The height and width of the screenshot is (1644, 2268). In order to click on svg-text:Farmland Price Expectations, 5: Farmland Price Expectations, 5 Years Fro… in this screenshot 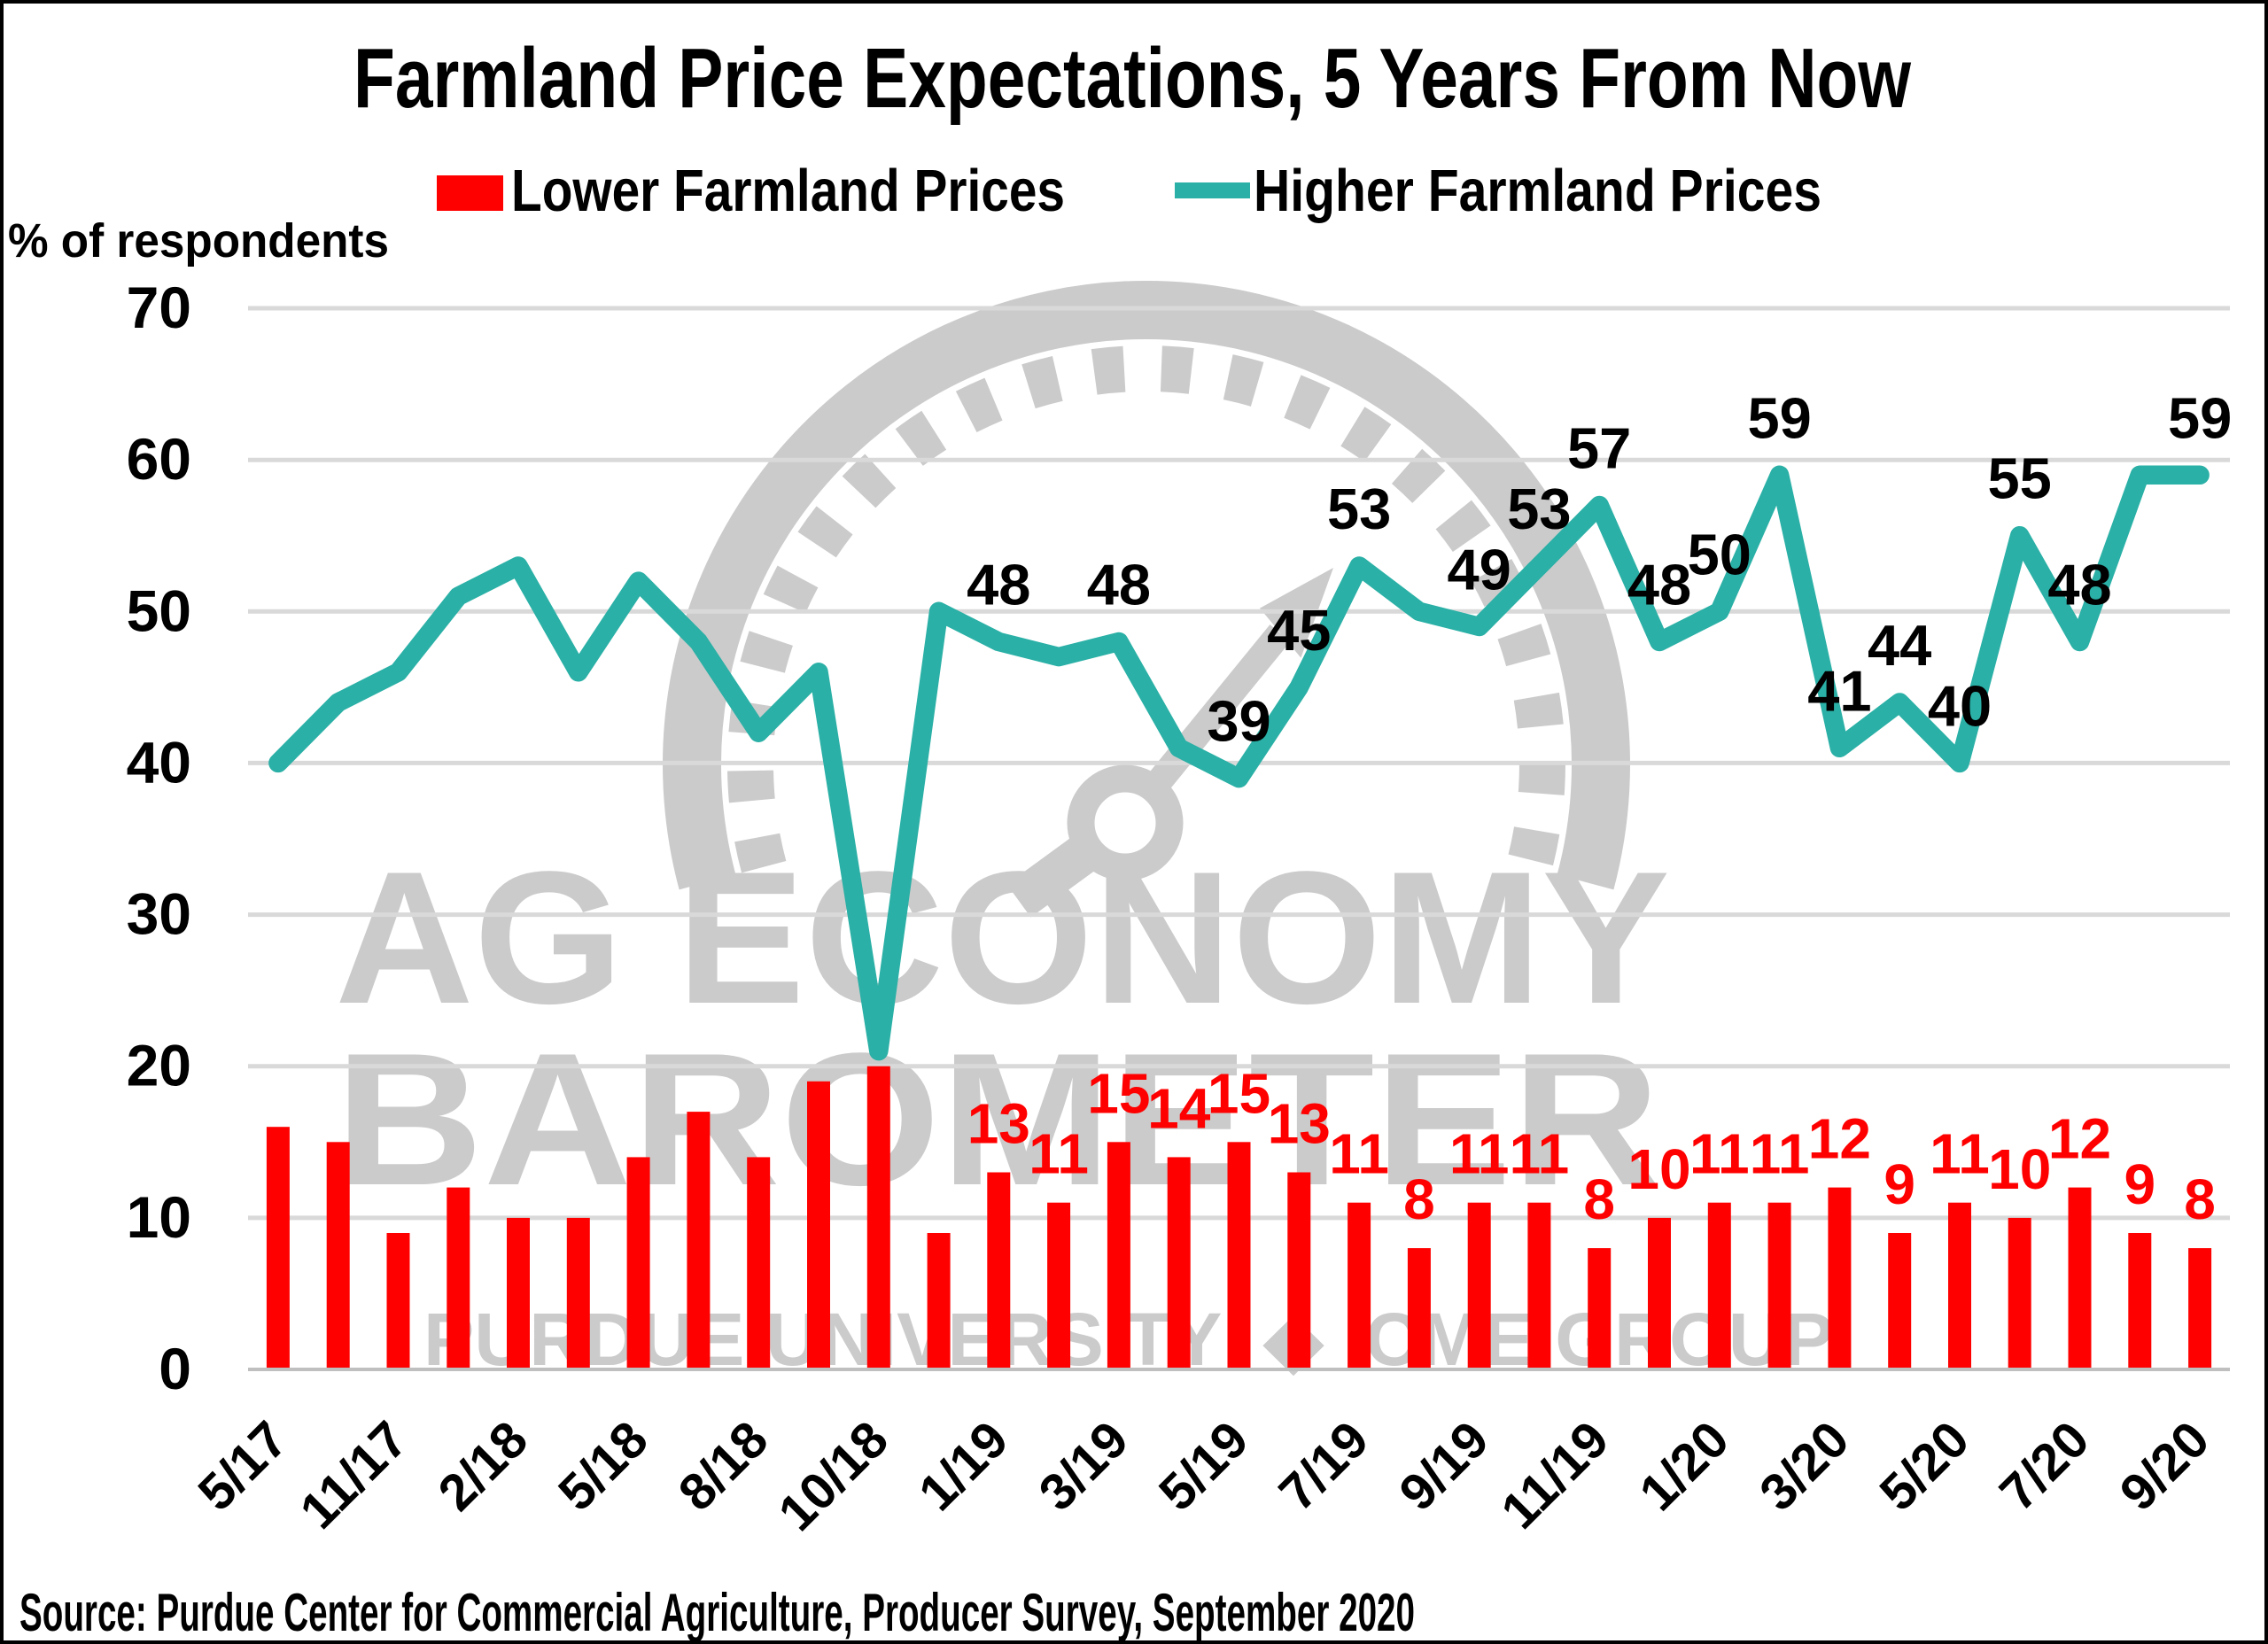, I will do `click(1132, 78)`.